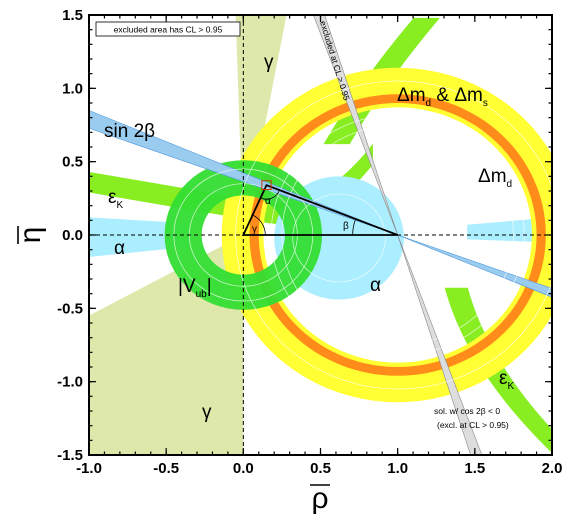 The width and height of the screenshot is (582, 520). I want to click on vub-label: |Vub|, so click(195, 288).